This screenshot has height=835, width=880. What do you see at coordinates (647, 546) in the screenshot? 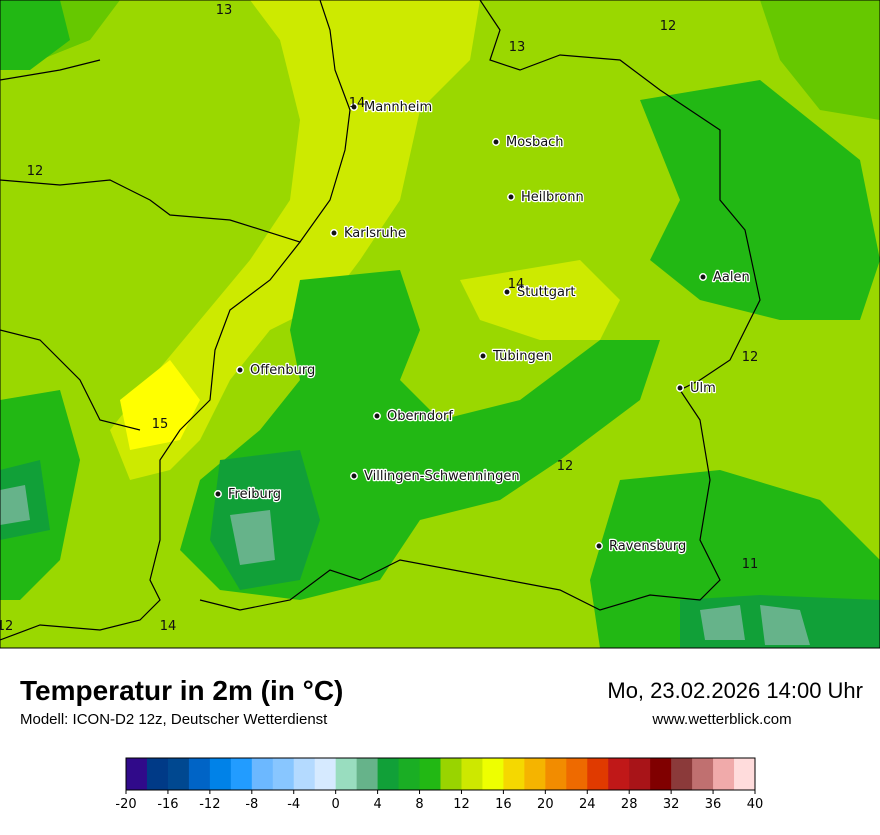
I see `city-label: Ravensburg` at bounding box center [647, 546].